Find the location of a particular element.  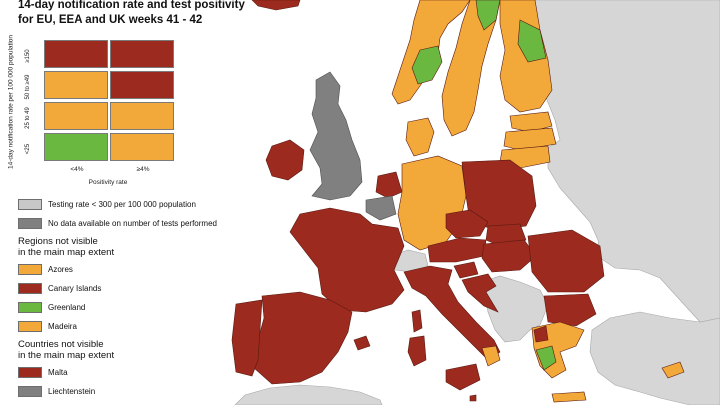

bulgaria is located at coordinates (570, 310).